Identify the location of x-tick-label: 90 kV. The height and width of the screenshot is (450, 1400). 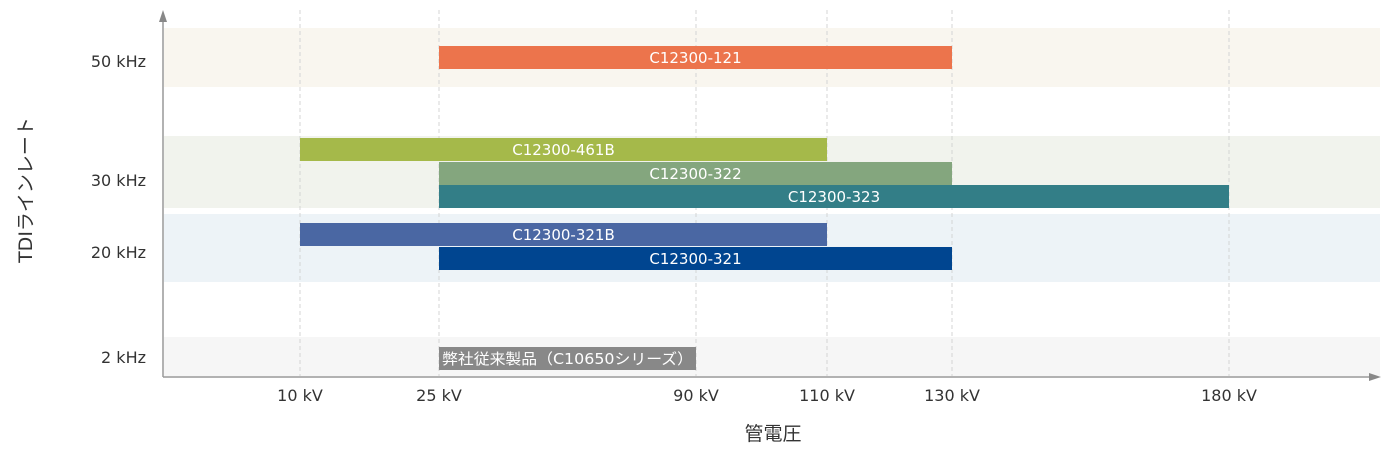
(696, 395).